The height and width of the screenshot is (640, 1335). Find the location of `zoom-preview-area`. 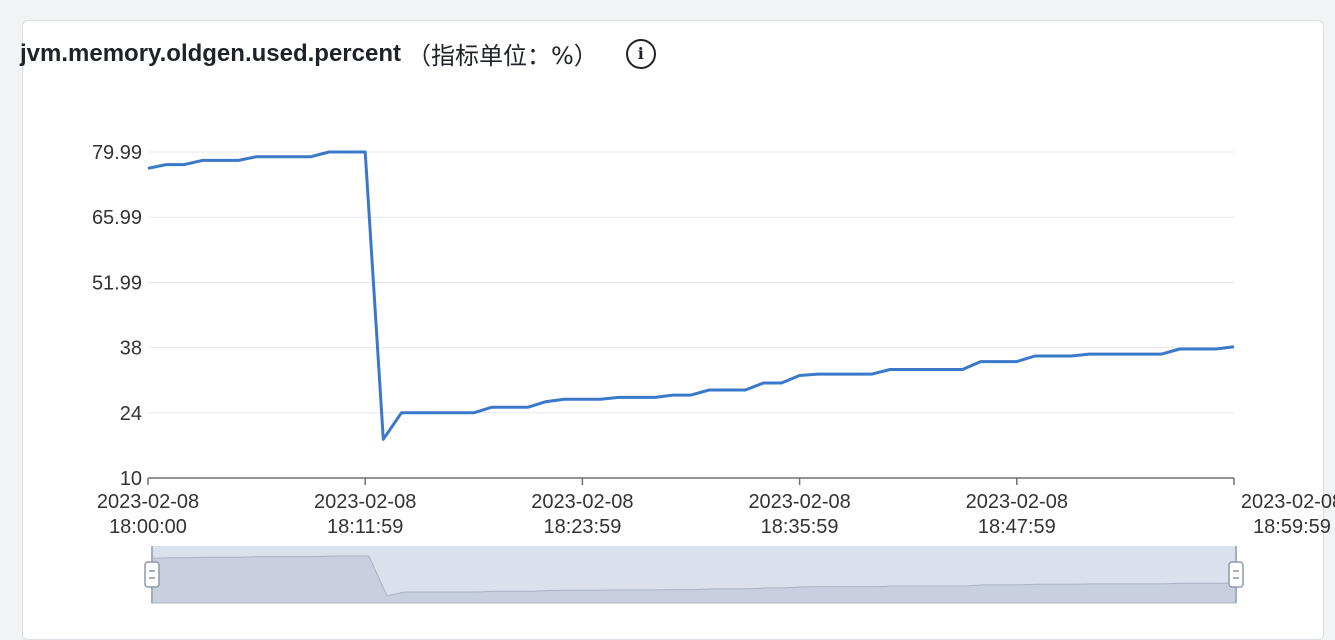

zoom-preview-area is located at coordinates (694, 579).